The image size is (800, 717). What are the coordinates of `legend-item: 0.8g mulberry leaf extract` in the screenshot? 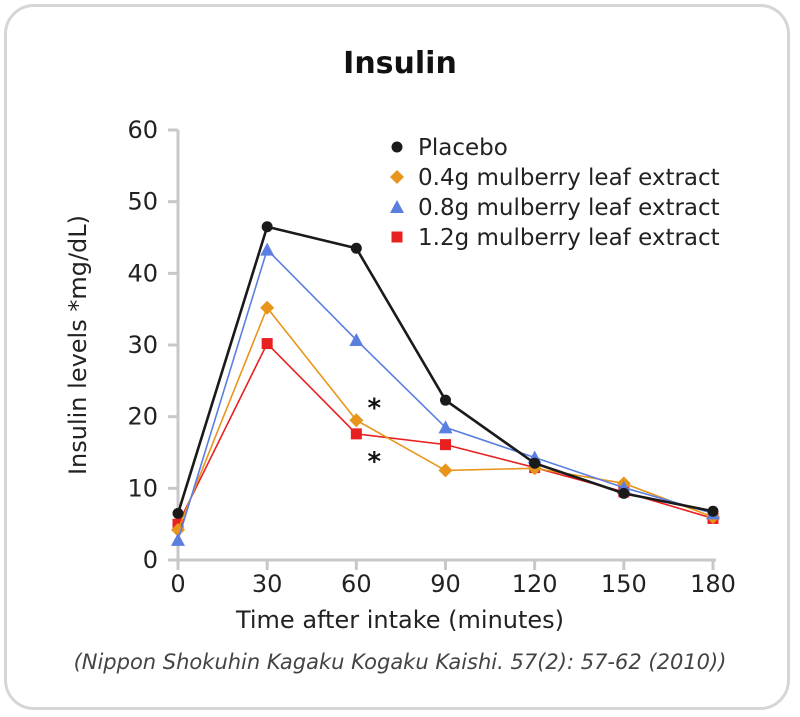 It's located at (555, 208).